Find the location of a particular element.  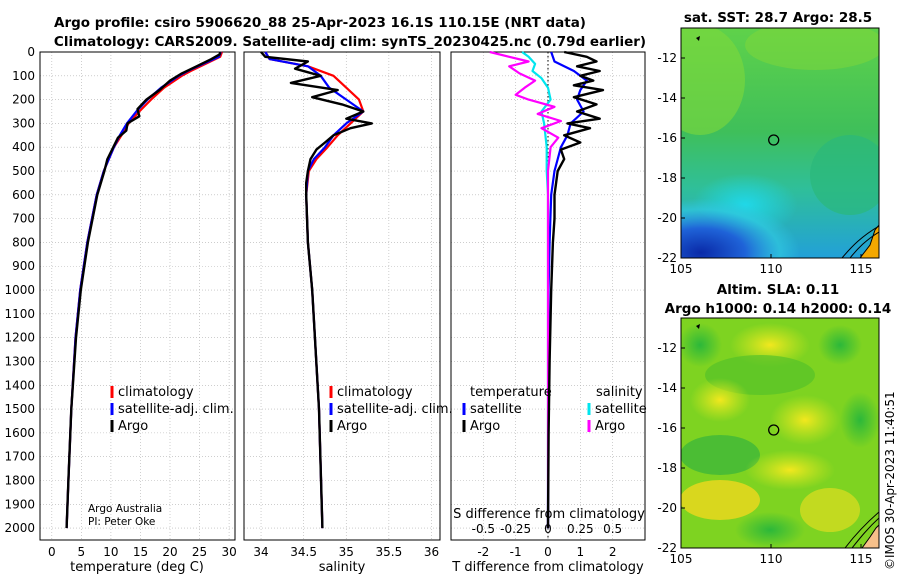

x-tick-label: 35.5 is located at coordinates (389, 552).